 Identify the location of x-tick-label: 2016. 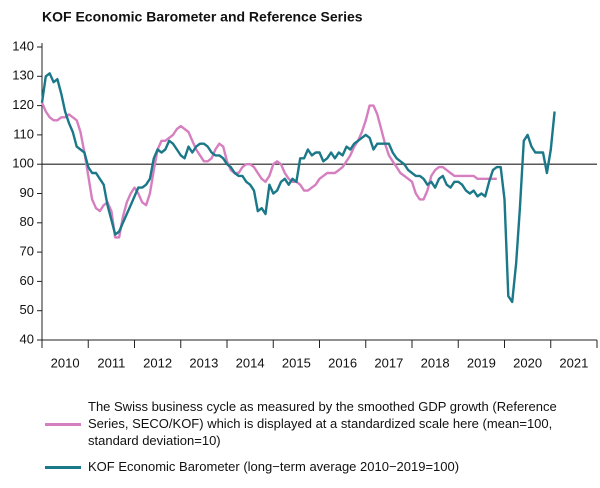
(342, 362).